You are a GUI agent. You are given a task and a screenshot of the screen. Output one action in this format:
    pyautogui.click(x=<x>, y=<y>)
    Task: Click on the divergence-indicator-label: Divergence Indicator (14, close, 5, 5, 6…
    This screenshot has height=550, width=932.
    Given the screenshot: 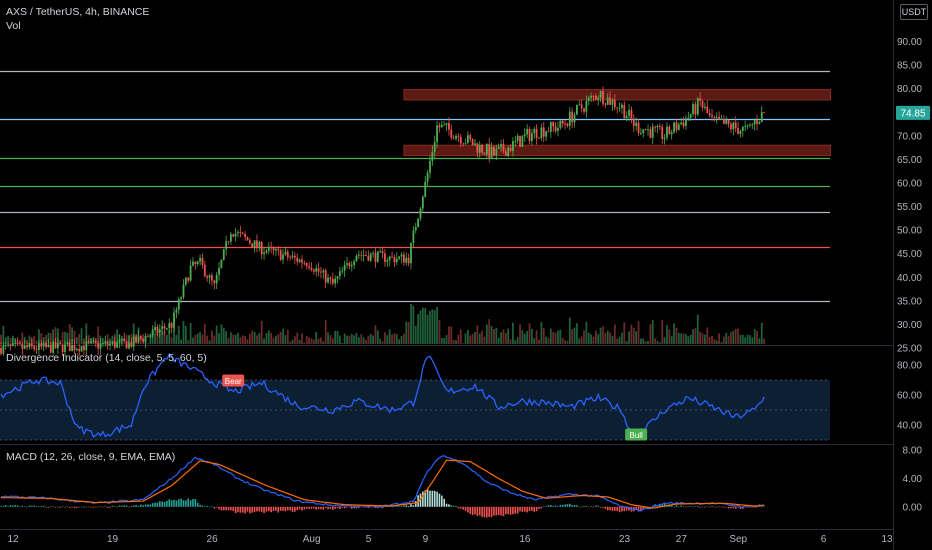 What is the action you would take?
    pyautogui.click(x=106, y=358)
    